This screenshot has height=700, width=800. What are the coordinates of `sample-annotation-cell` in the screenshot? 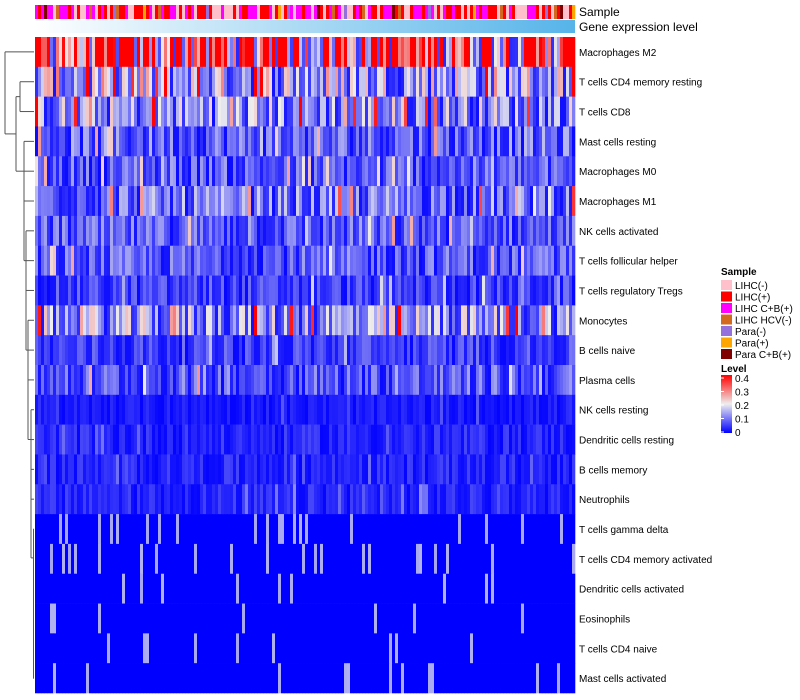 It's located at (139, 12).